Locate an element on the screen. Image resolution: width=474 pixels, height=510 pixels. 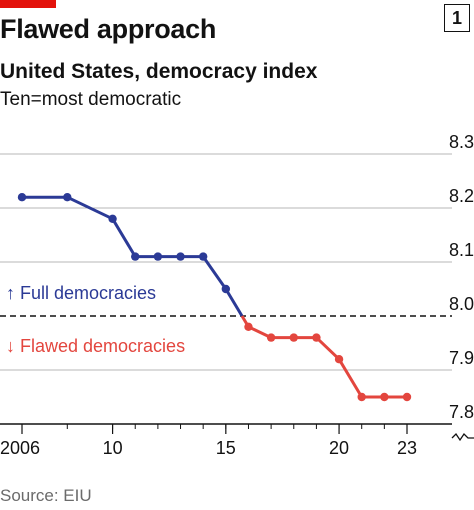
annotation-flawed-democracies: ↓ Flawed democracies is located at coordinates (95, 346).